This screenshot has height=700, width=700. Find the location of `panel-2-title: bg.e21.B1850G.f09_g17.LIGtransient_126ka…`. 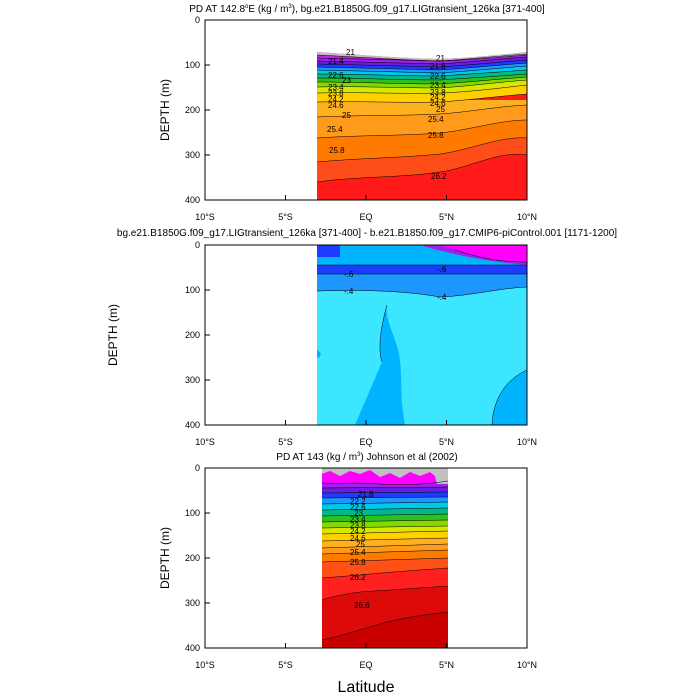

panel-2-title: bg.e21.B1850G.f09_g17.LIGtransient_126ka… is located at coordinates (367, 233).